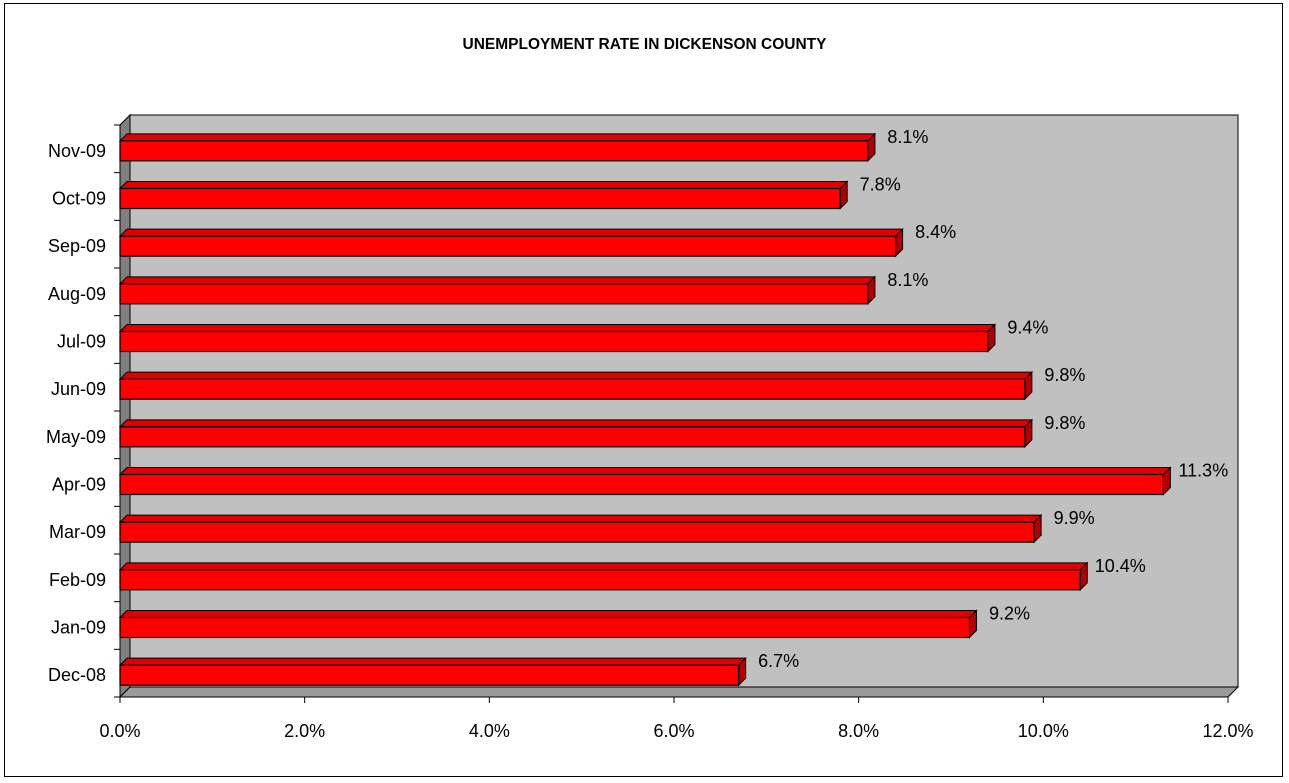  What do you see at coordinates (77, 580) in the screenshot?
I see `category-label: Feb-09` at bounding box center [77, 580].